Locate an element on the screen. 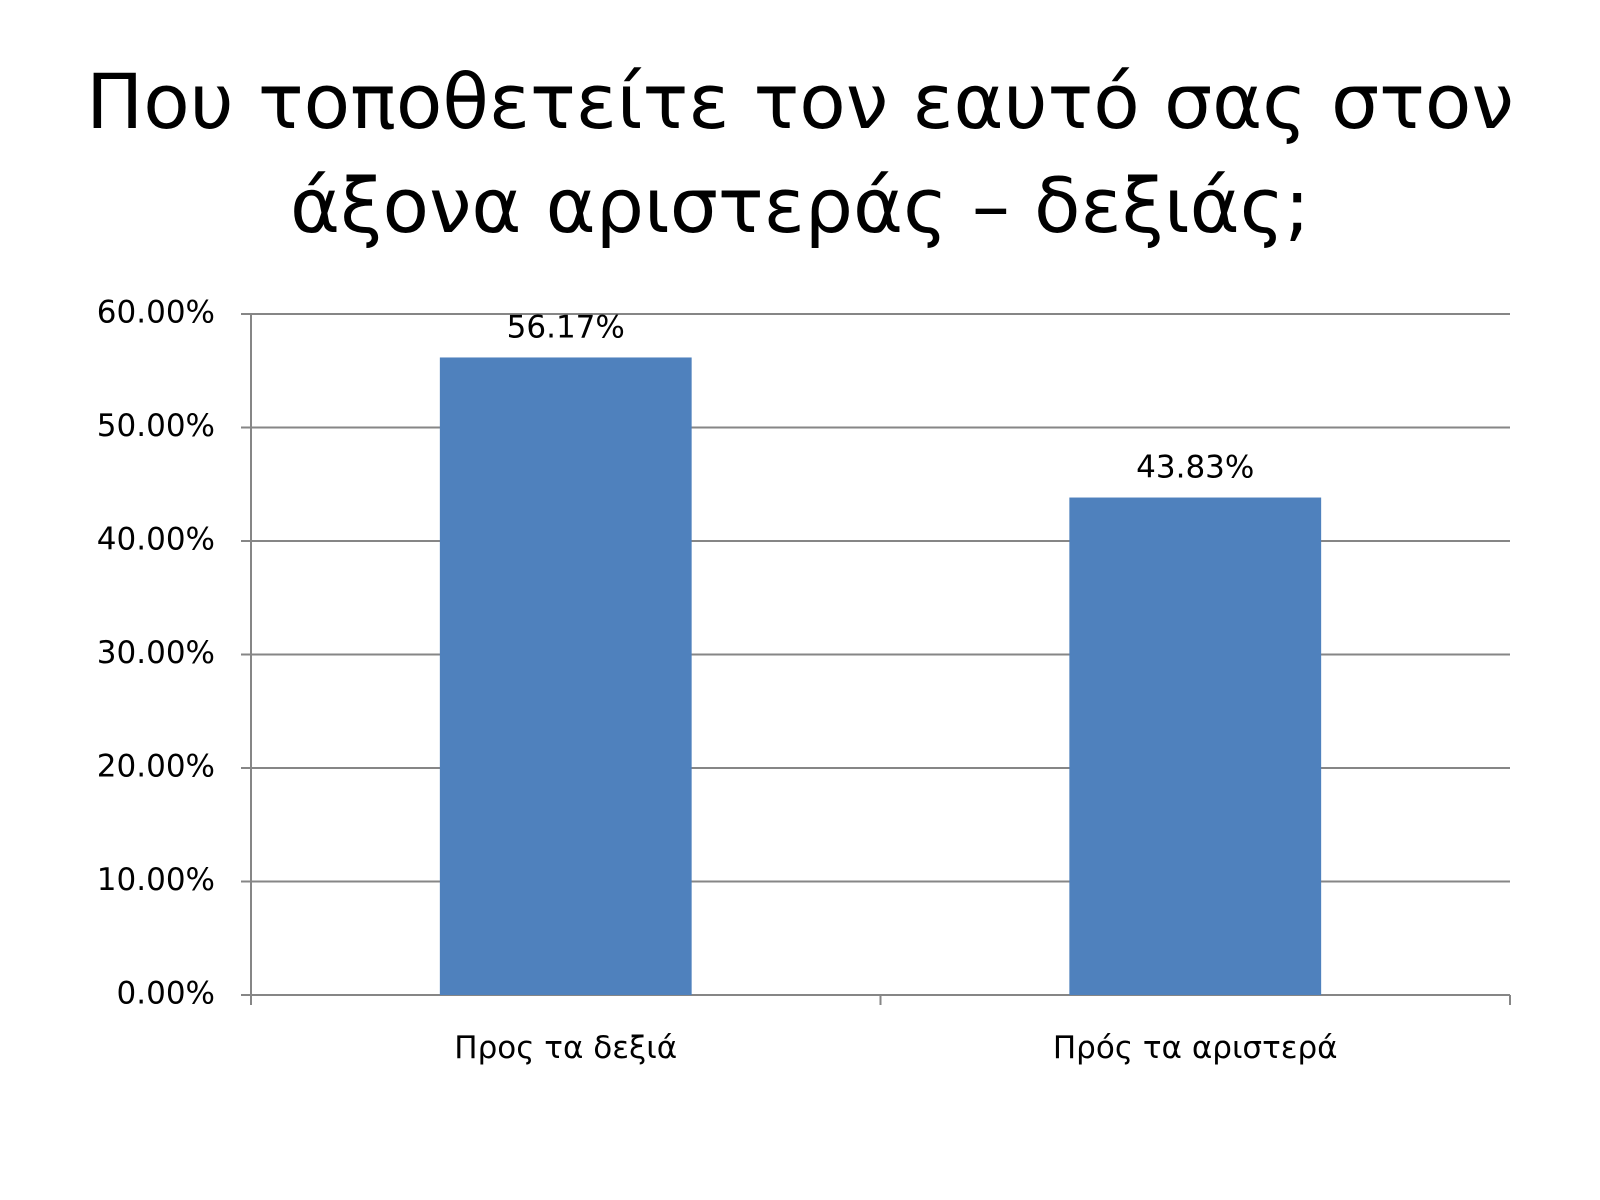  y-tick-label: 10.00% is located at coordinates (156, 880).